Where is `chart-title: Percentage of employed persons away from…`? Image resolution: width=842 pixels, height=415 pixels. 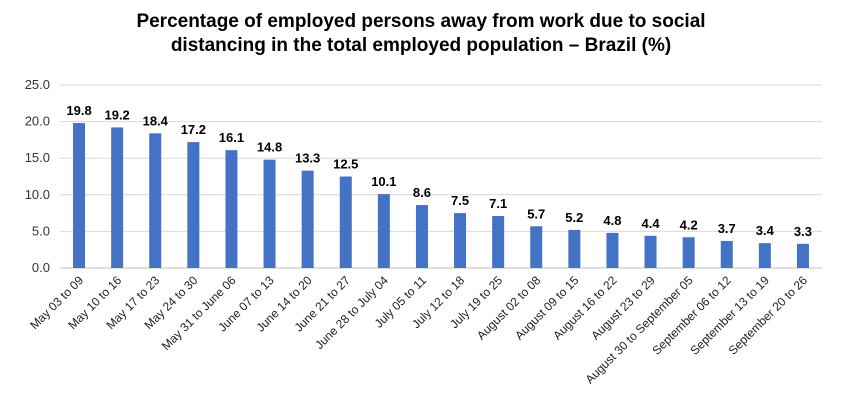 chart-title: Percentage of employed persons away from… is located at coordinates (421, 34).